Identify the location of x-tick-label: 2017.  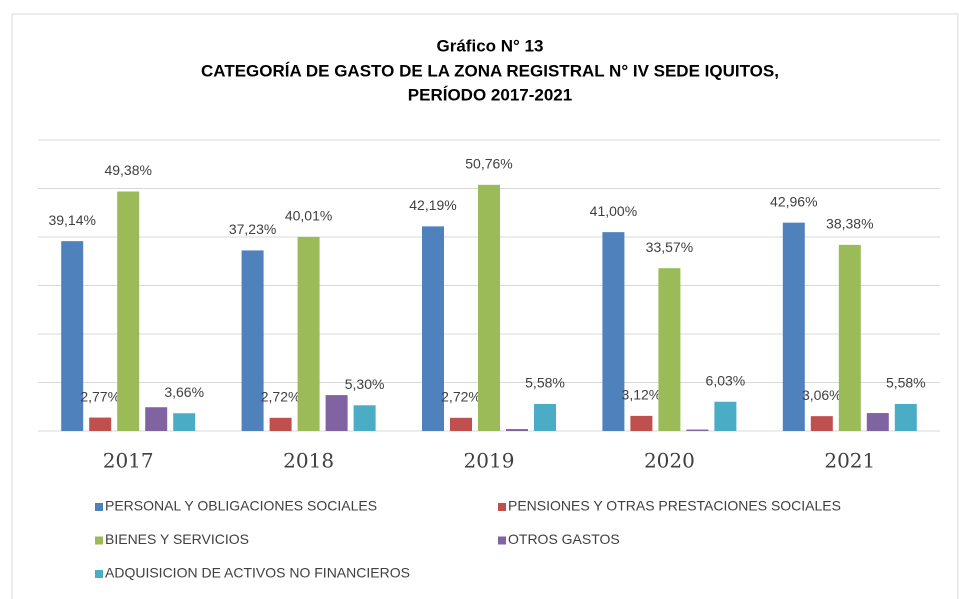
(128, 461).